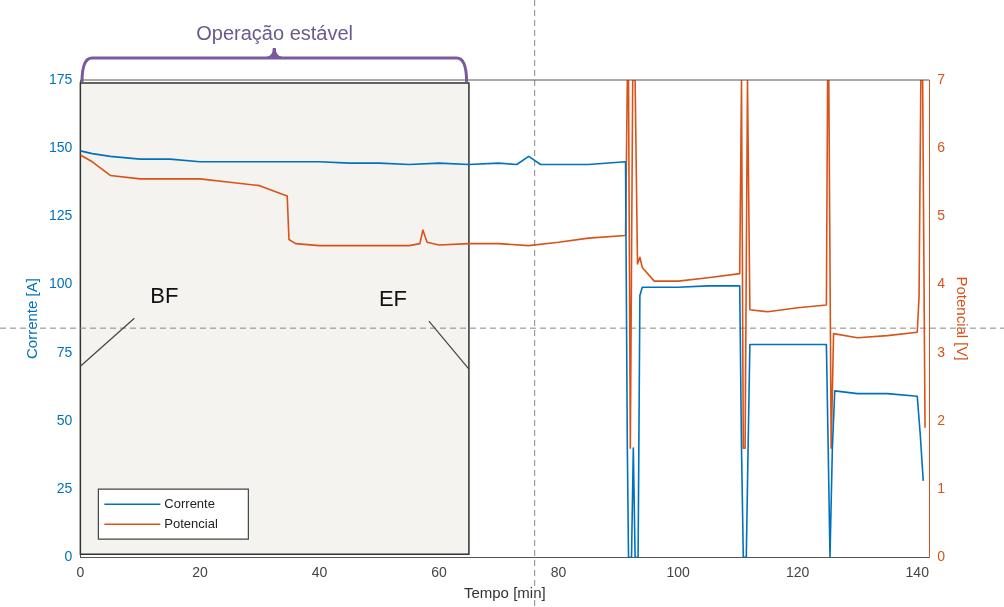 The image size is (1004, 607). I want to click on x-tick-label: 80, so click(558, 572).